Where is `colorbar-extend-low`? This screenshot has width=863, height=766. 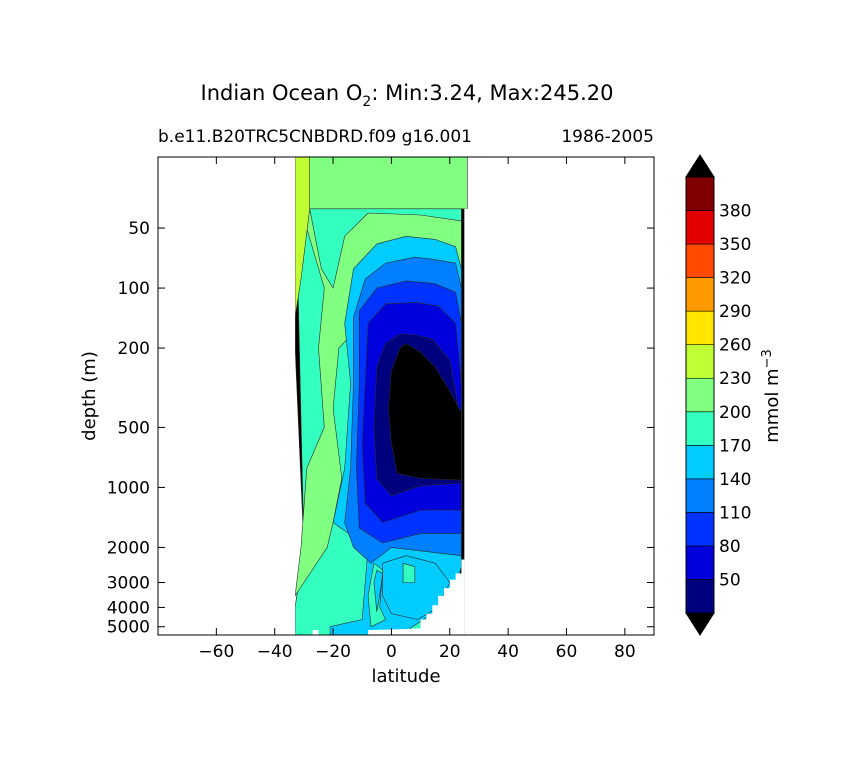 colorbar-extend-low is located at coordinates (700, 624).